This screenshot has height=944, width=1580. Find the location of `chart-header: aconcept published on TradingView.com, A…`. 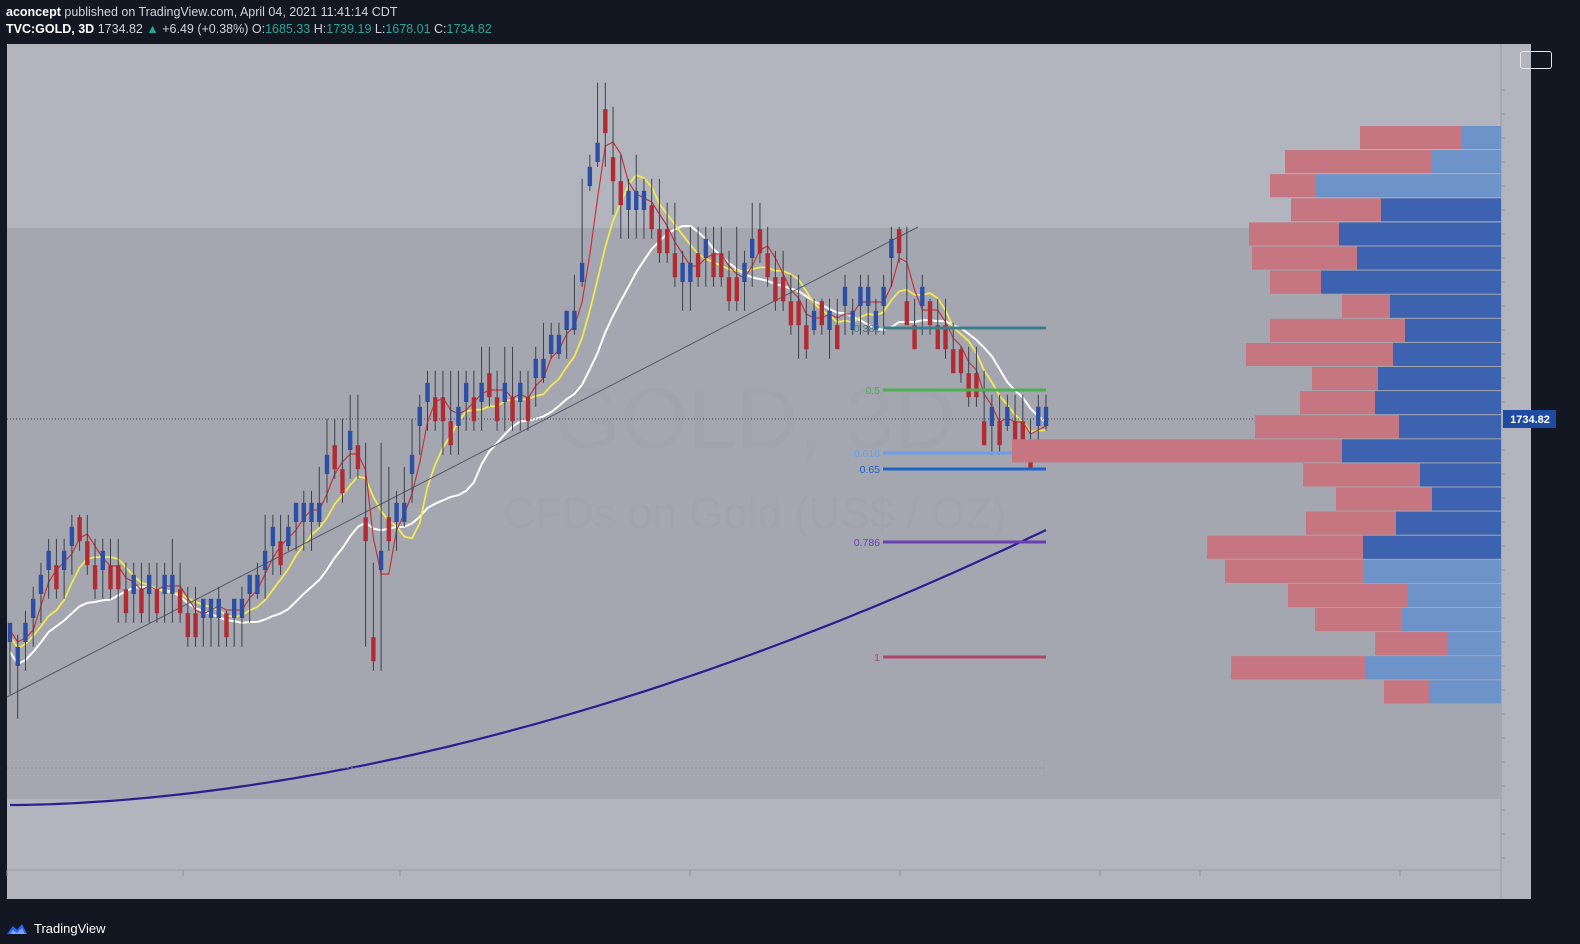

chart-header: aconcept published on TradingView.com, A… is located at coordinates (249, 21).